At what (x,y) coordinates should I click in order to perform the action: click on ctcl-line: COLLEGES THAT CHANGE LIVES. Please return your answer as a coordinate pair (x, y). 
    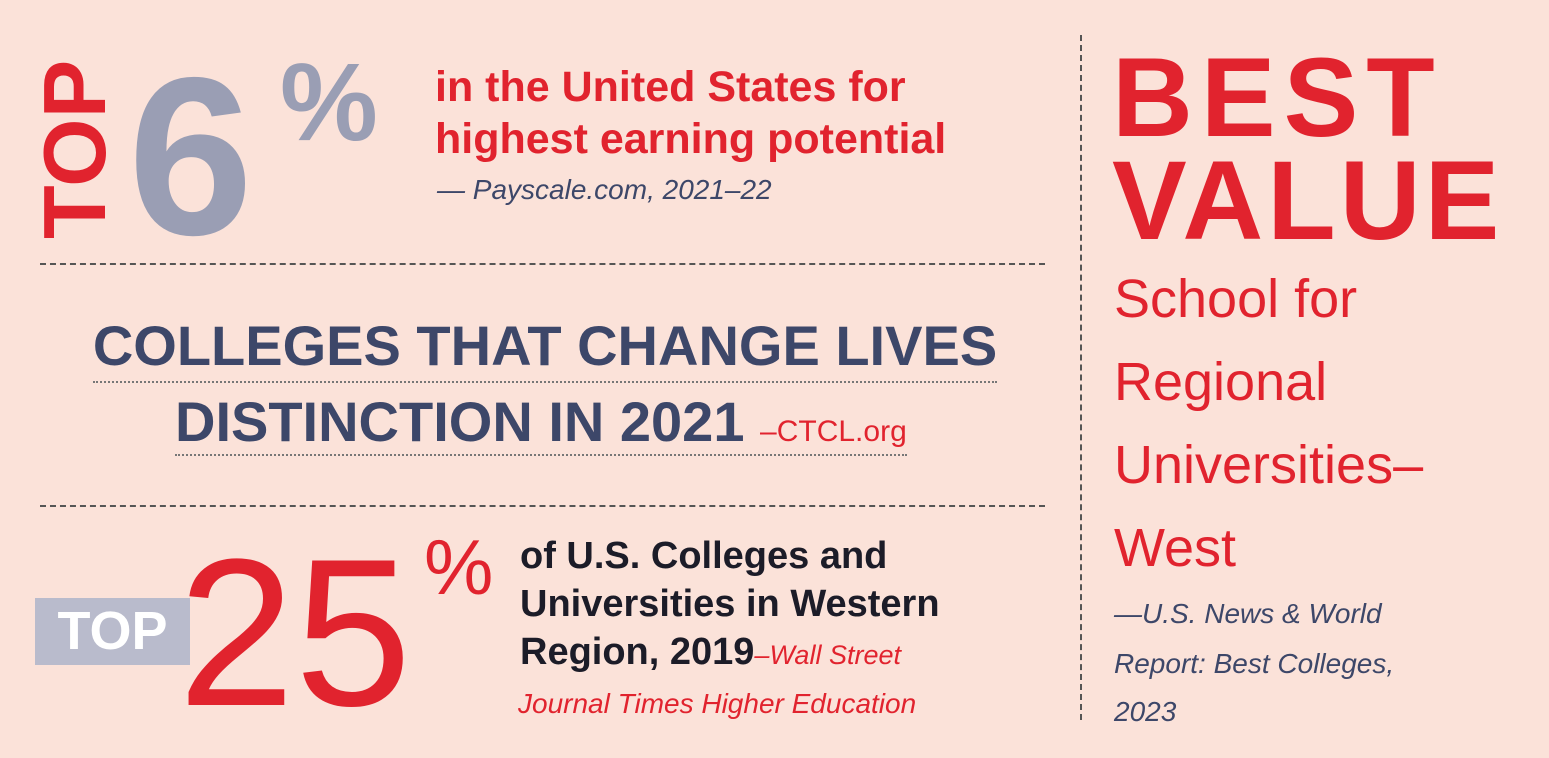
    Looking at the image, I should click on (545, 348).